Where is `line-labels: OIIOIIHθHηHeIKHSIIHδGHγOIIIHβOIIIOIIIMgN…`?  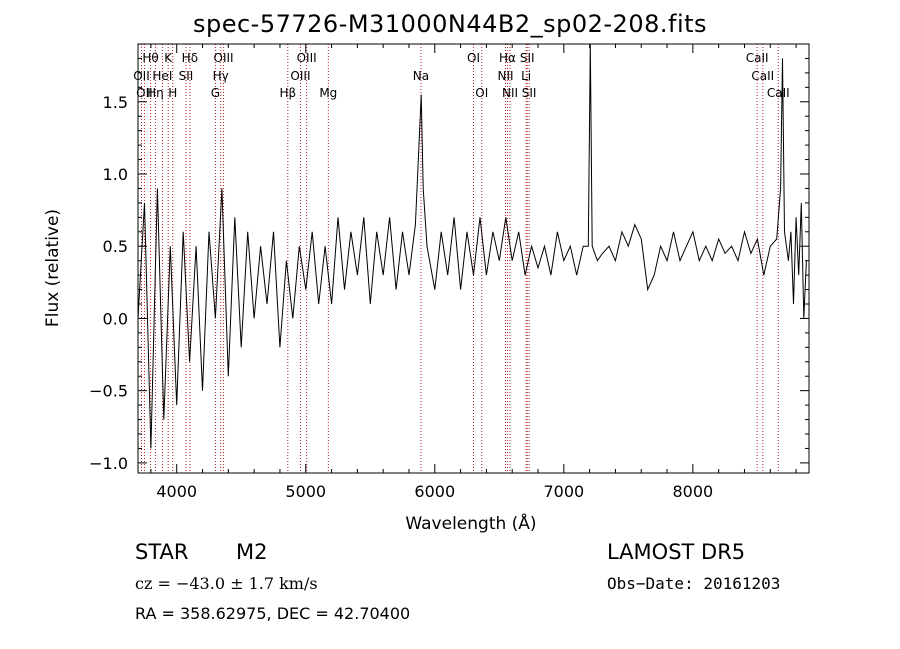 line-labels: OIIOIIHθHηHeIKHSIIHδGHγOIIIHβOIIIOIIIMgN… is located at coordinates (461, 75).